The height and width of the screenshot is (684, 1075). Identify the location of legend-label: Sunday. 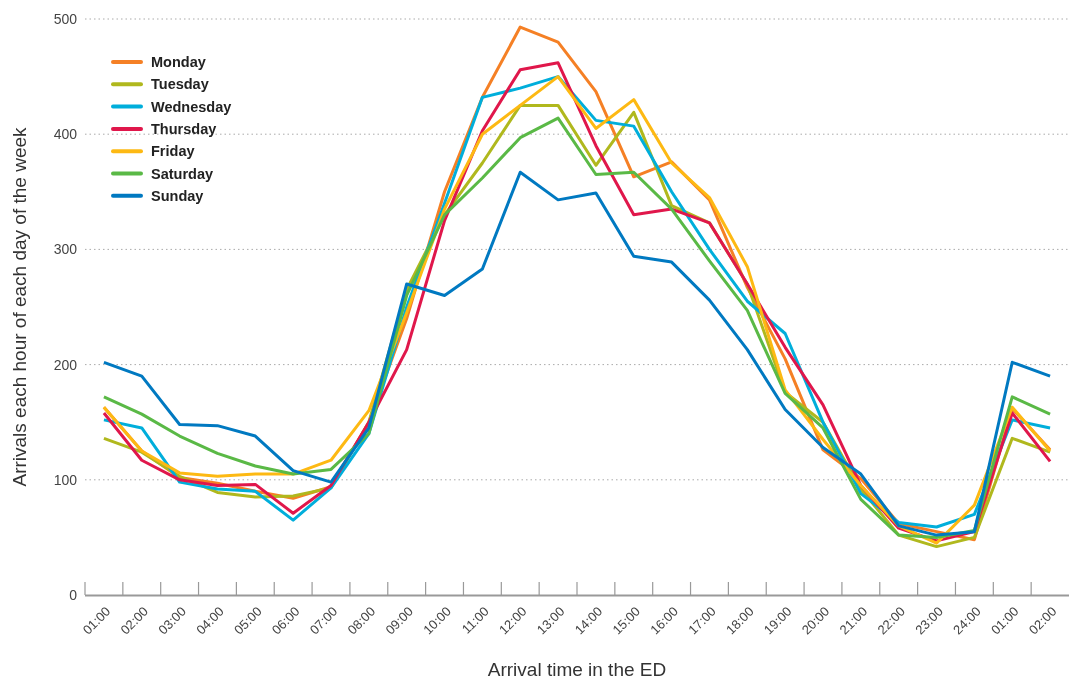
(177, 195).